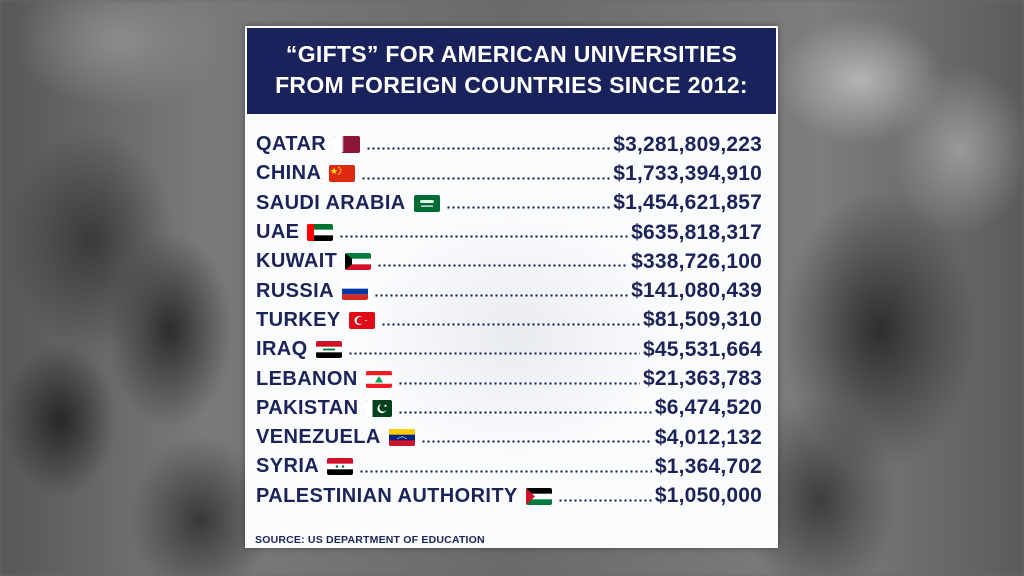  I want to click on gift-amount: $21,363,783, so click(702, 379).